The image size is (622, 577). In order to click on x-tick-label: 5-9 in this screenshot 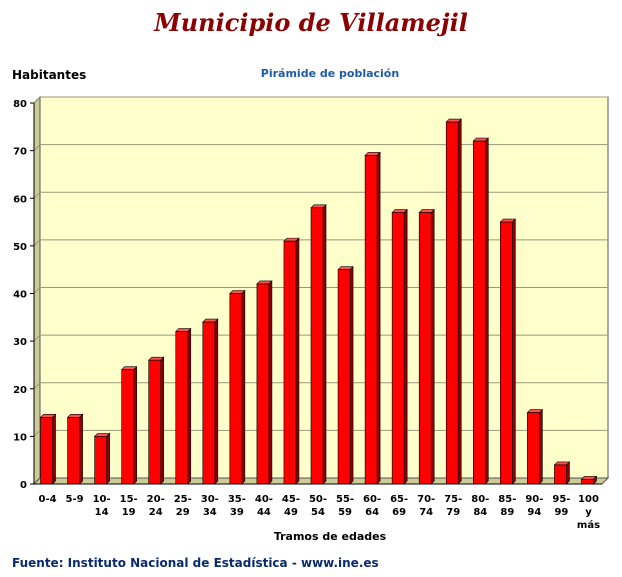, I will do `click(75, 499)`.